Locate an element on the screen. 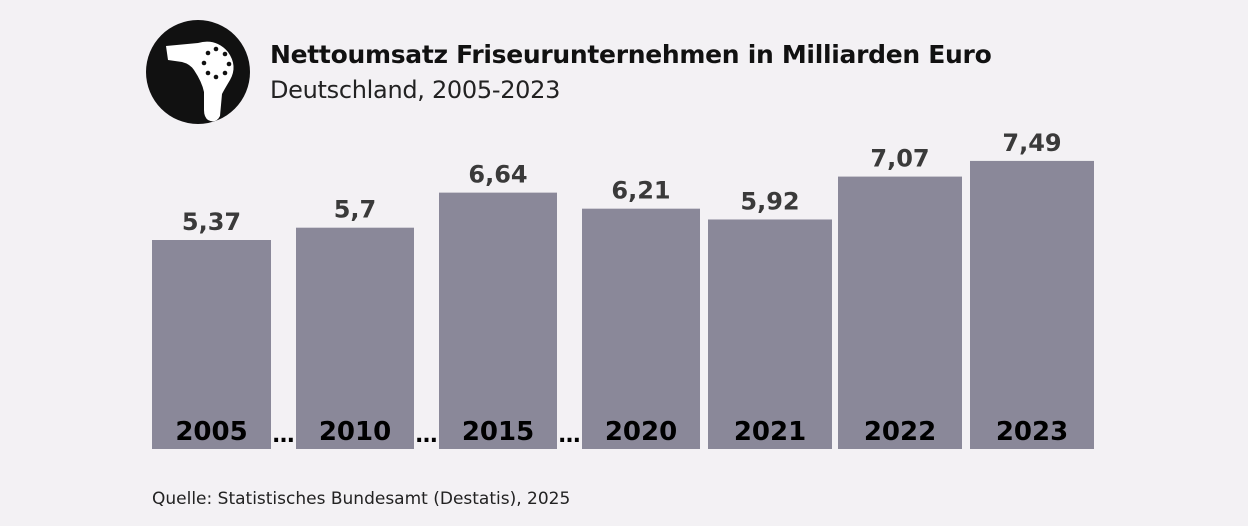  bar-2020 is located at coordinates (641, 328).